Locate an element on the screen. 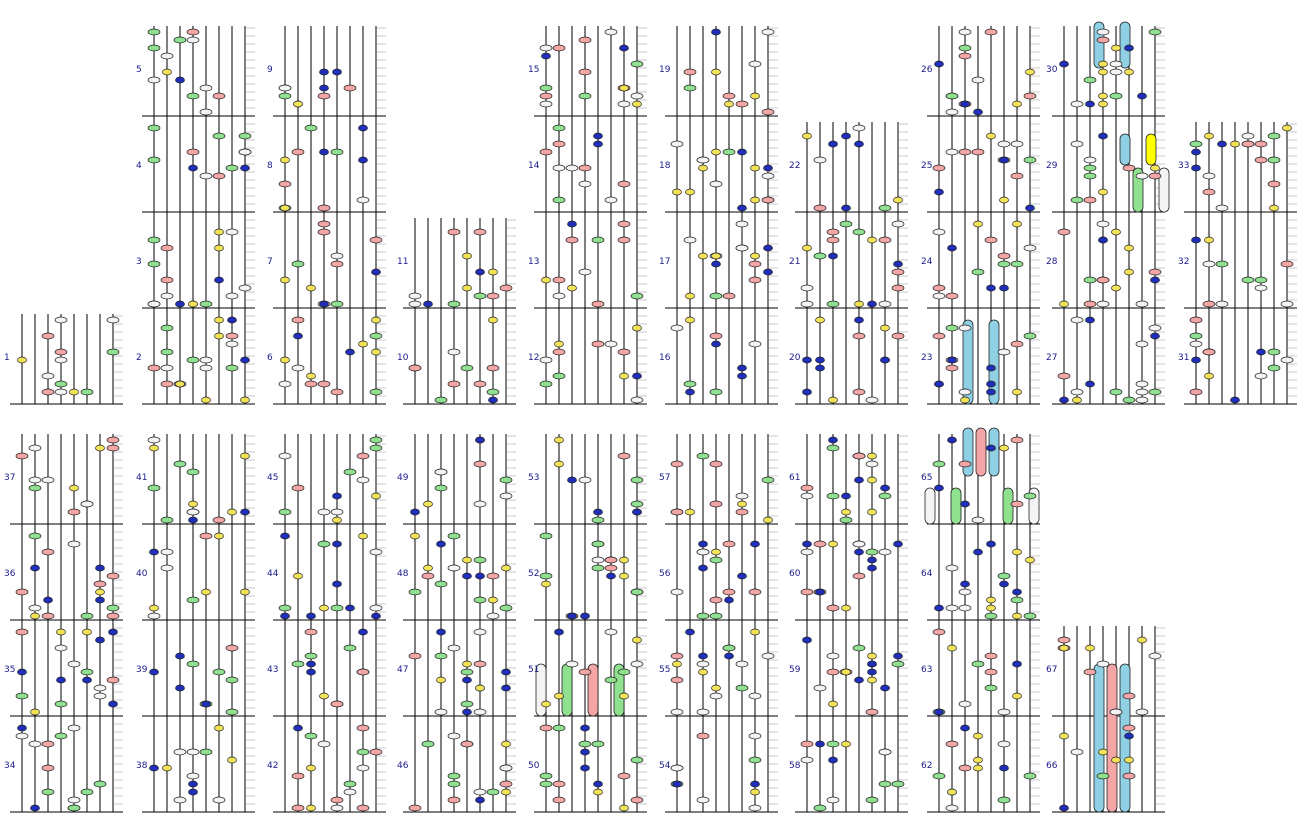  row-label: 42 is located at coordinates (272, 766).